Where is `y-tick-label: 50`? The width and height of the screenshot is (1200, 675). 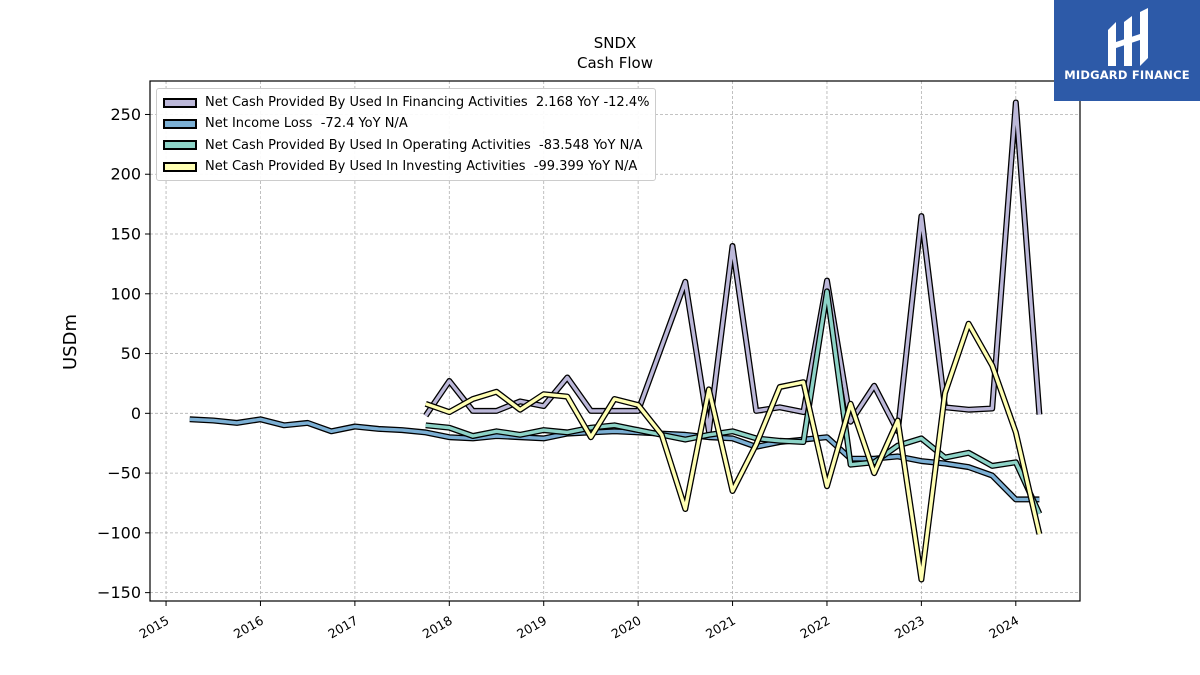 y-tick-label: 50 is located at coordinates (131, 353).